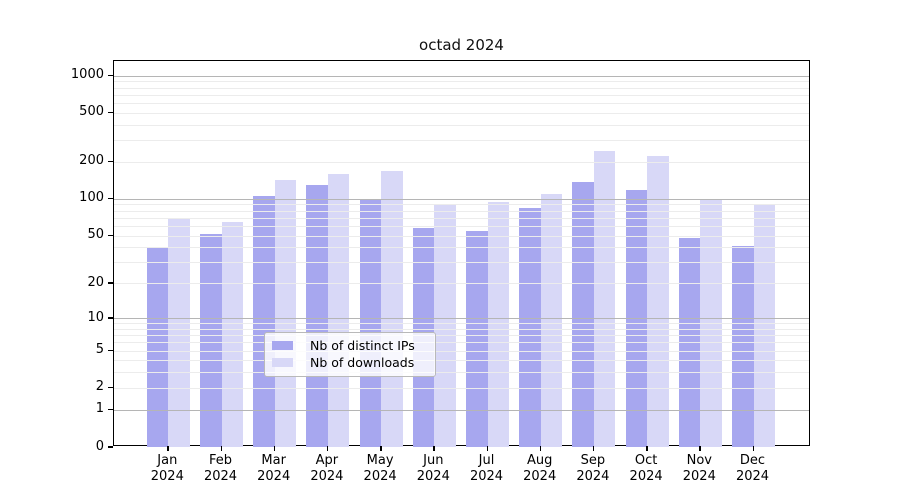  What do you see at coordinates (530, 327) in the screenshot?
I see `bar-distinct-ips-aug` at bounding box center [530, 327].